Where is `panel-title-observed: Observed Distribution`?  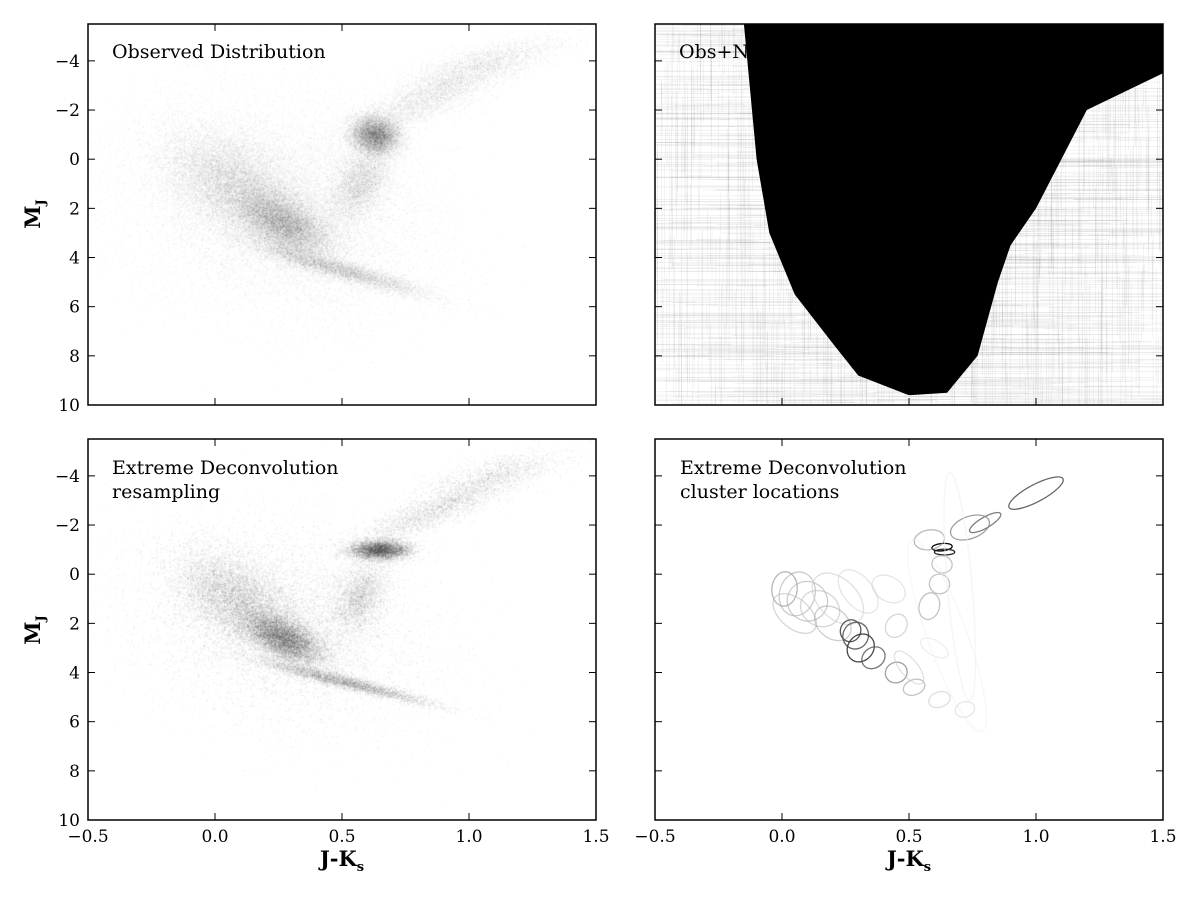 panel-title-observed: Observed Distribution is located at coordinates (219, 52).